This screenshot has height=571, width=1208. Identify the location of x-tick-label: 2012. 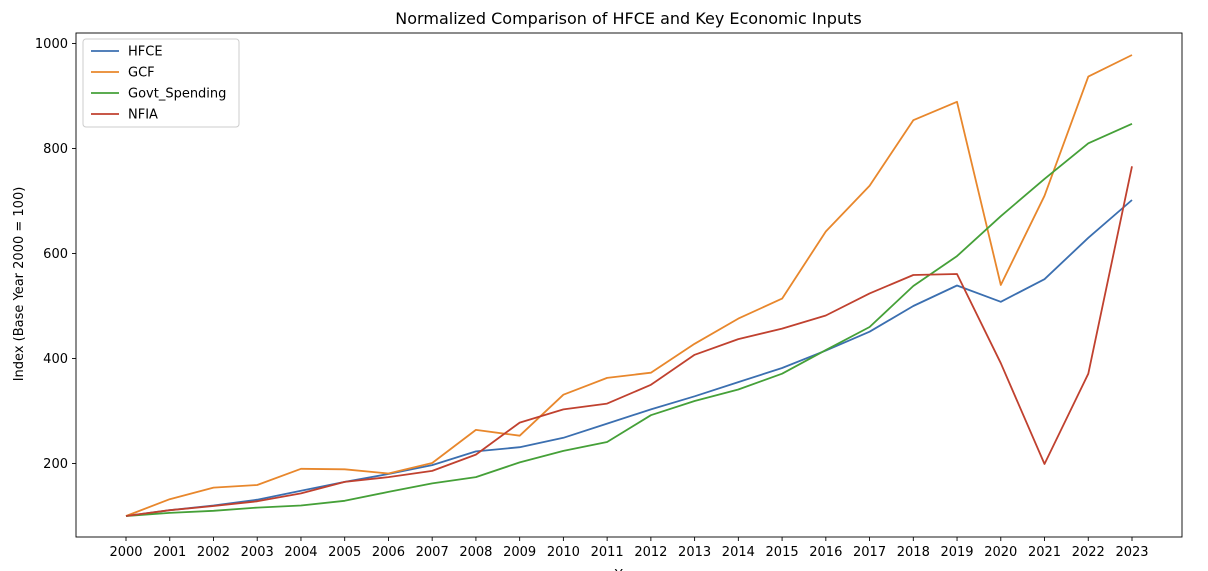
(650, 552).